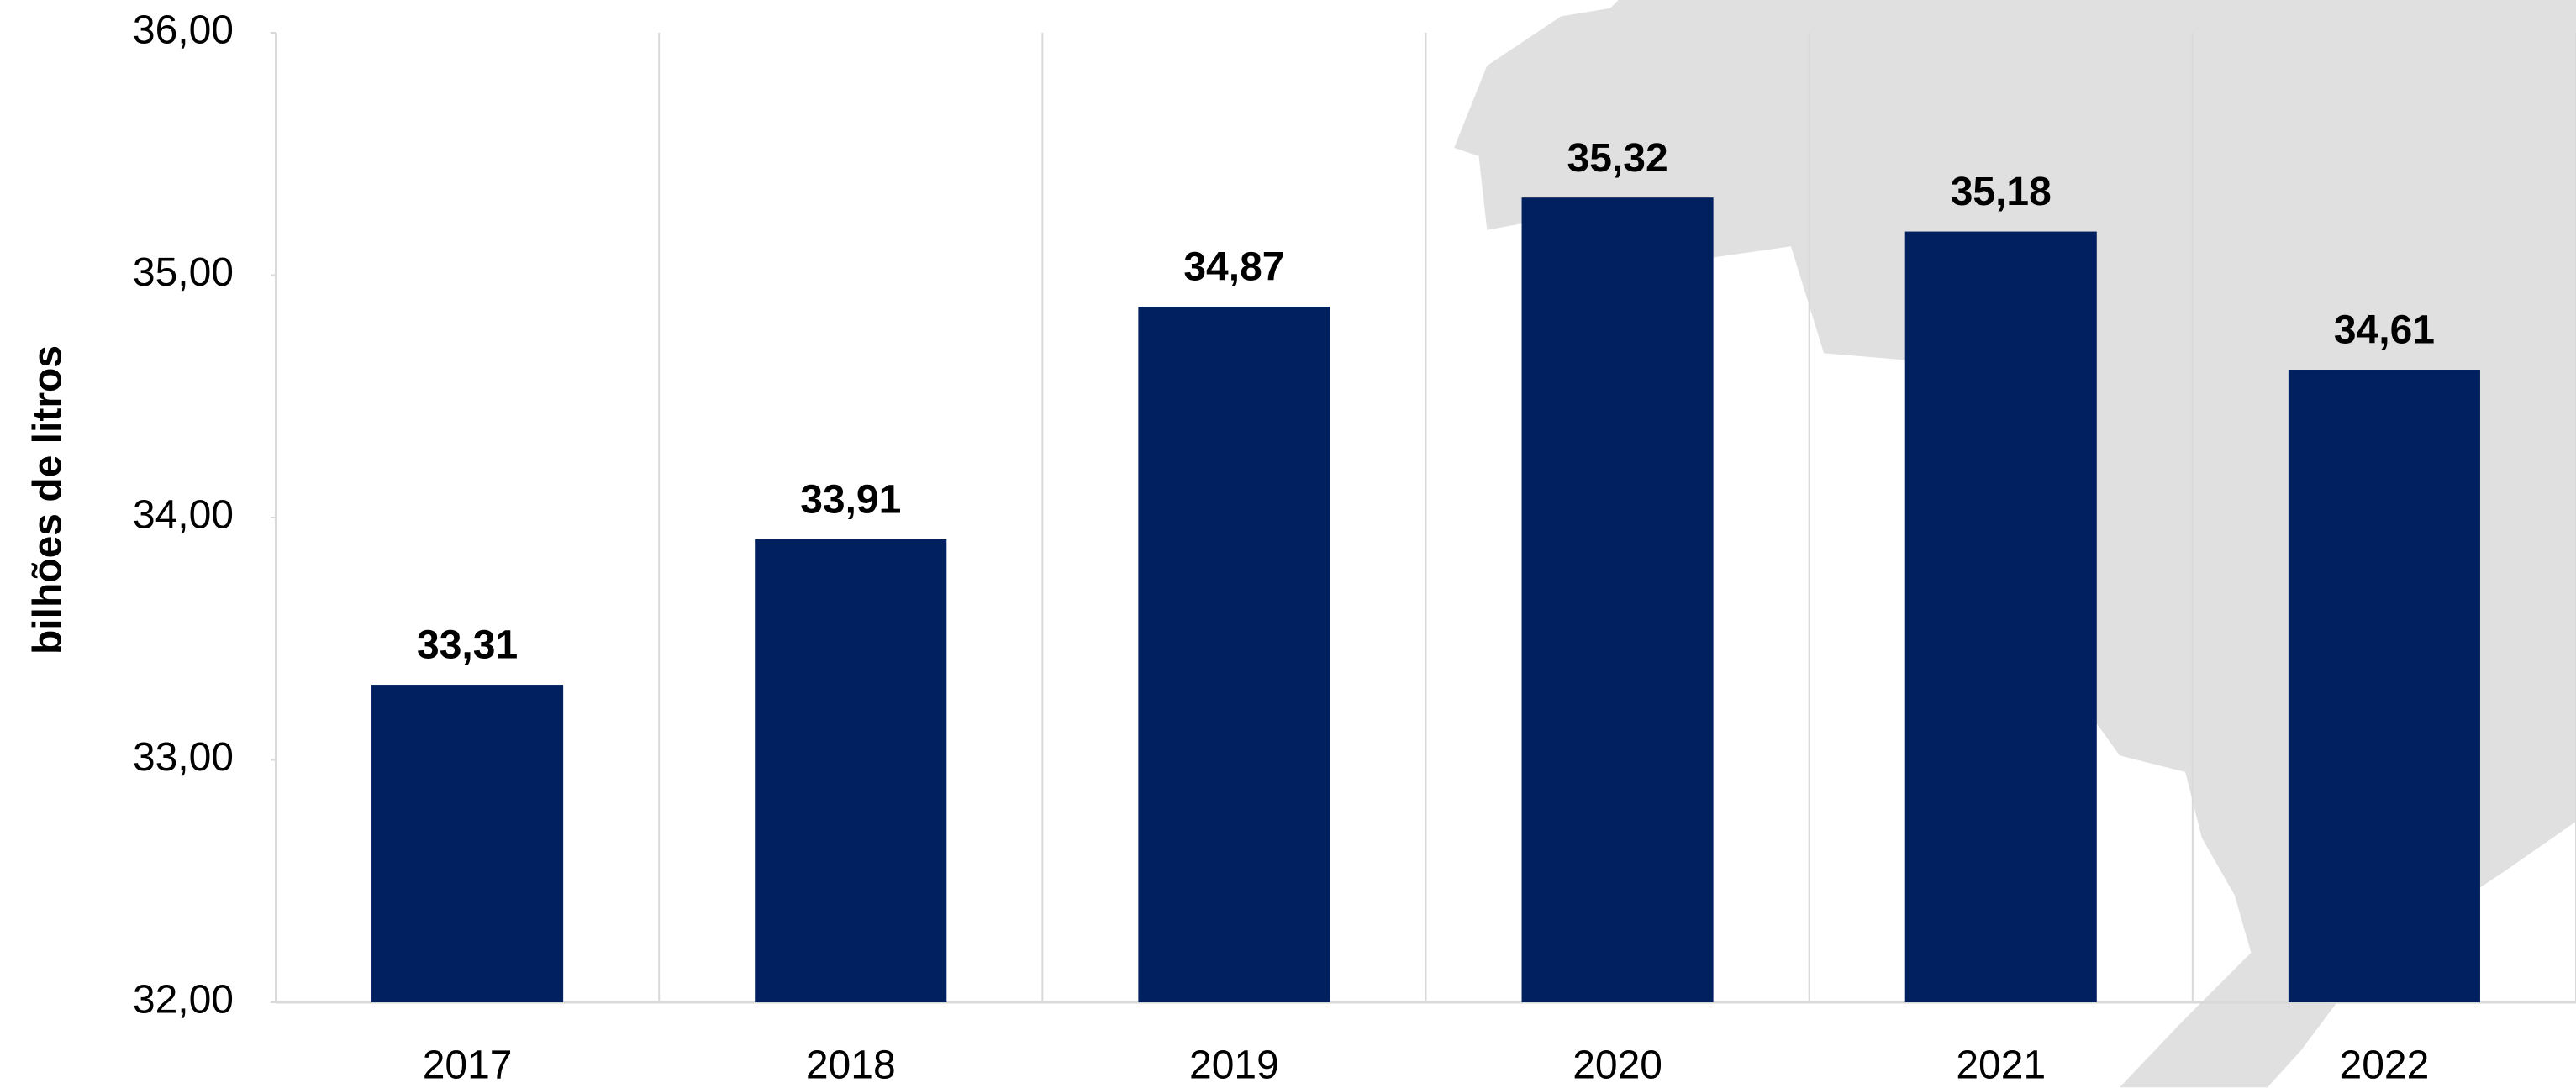 The image size is (2576, 1088). I want to click on x-tick-label: 2017, so click(468, 1065).